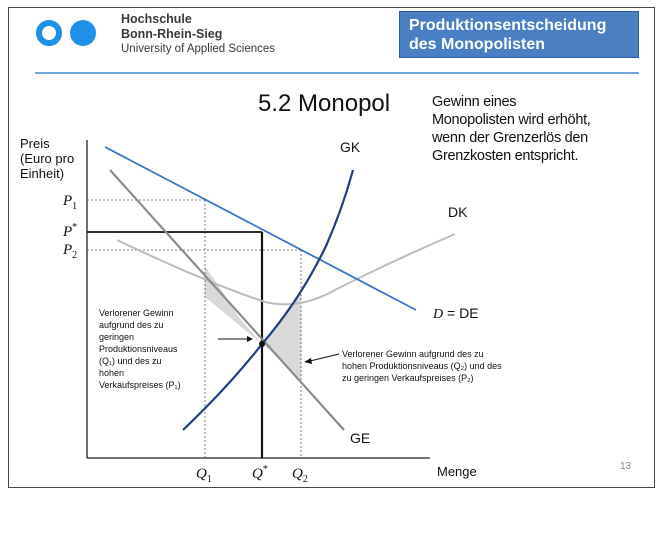 Image resolution: width=663 pixels, height=535 pixels. I want to click on page-number: 13, so click(626, 466).